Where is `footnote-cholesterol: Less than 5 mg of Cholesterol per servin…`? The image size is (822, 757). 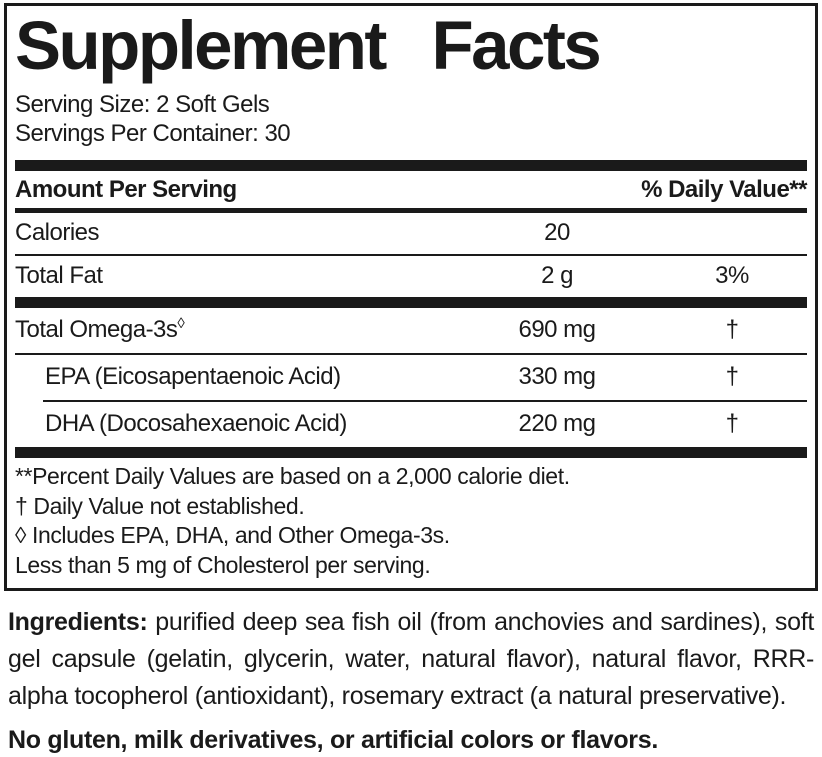 footnote-cholesterol: Less than 5 mg of Cholesterol per servin… is located at coordinates (223, 564).